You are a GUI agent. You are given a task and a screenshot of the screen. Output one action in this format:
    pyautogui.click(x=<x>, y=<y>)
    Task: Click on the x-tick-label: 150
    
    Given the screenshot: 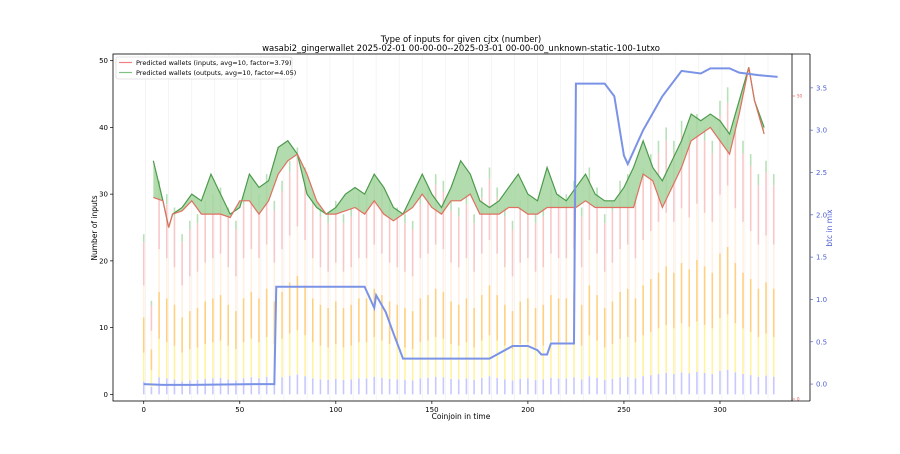 What is the action you would take?
    pyautogui.click(x=431, y=410)
    